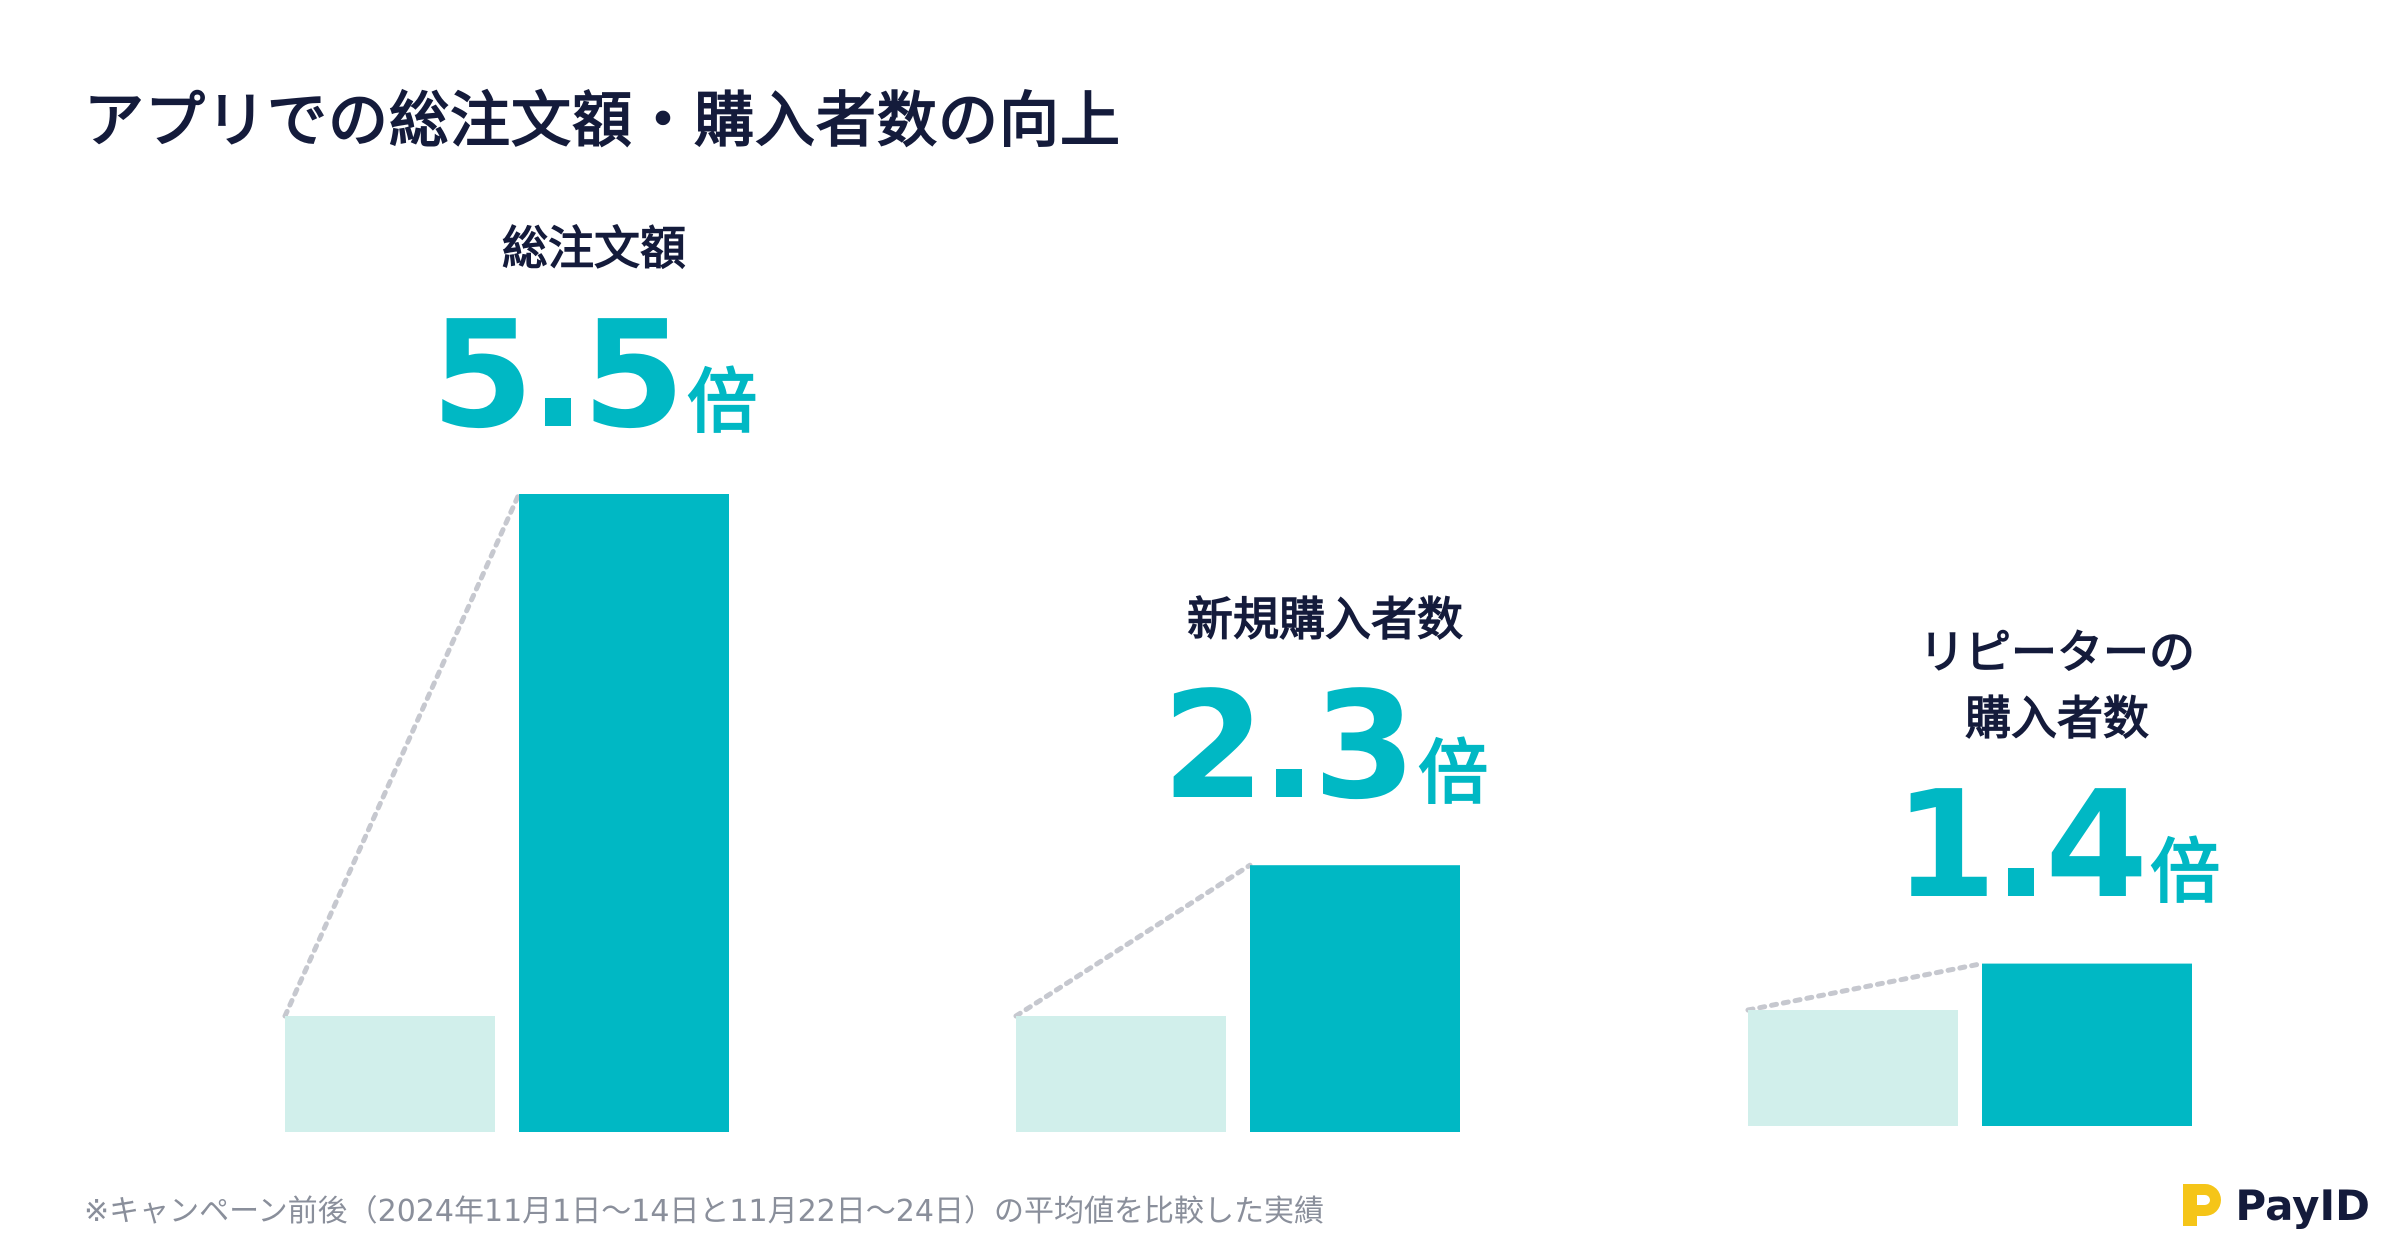 The image size is (2400, 1260). What do you see at coordinates (2302, 1205) in the screenshot?
I see `logo-text: PayID` at bounding box center [2302, 1205].